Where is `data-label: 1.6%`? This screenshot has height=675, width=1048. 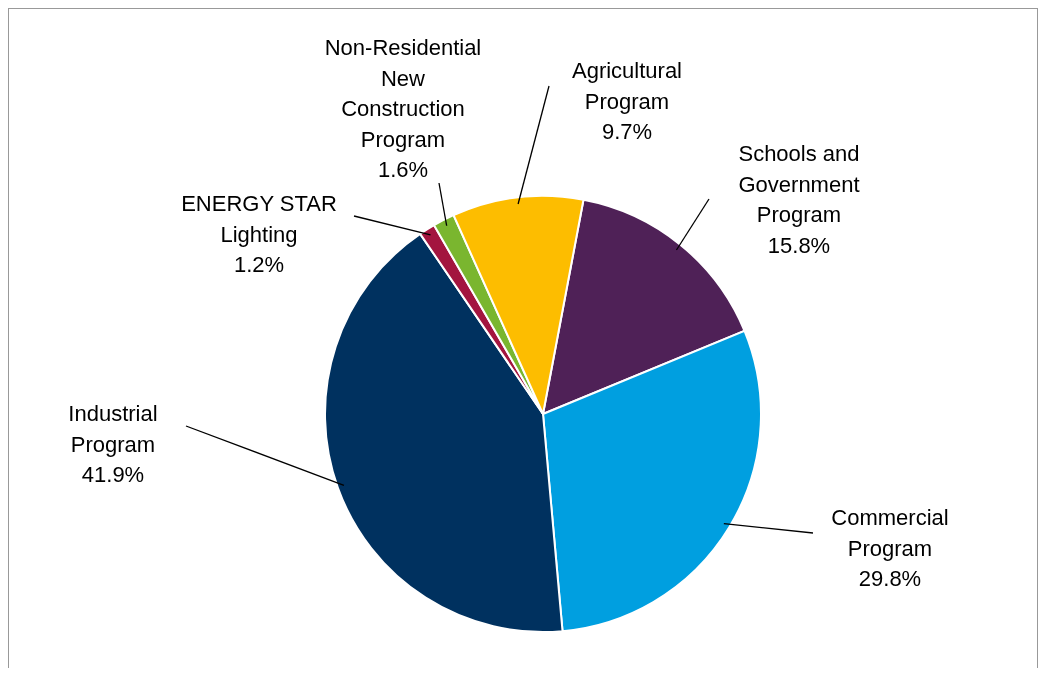 data-label: 1.6% is located at coordinates (403, 169).